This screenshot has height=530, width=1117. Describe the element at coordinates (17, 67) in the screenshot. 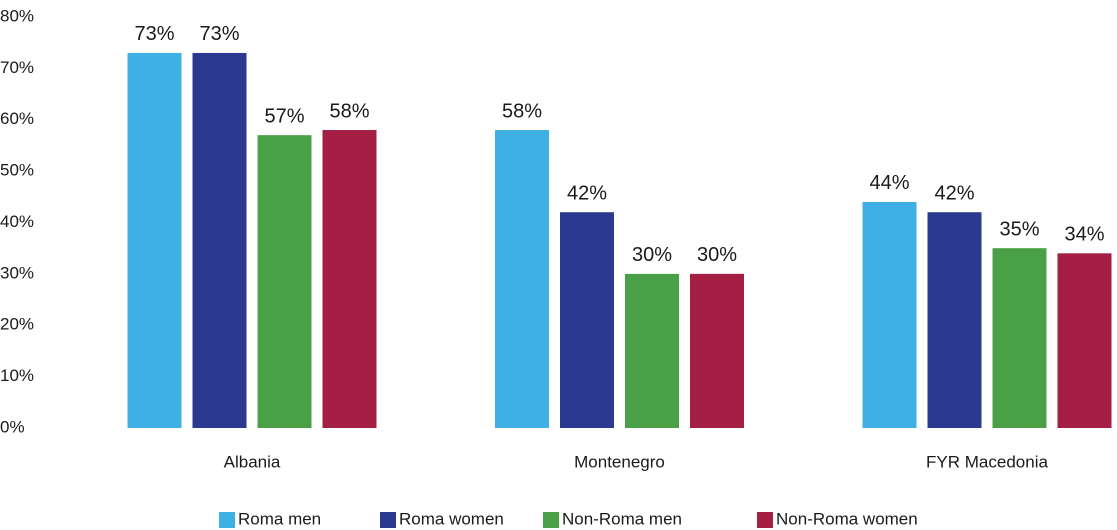

I see `y-tick-label: 70%` at that location.